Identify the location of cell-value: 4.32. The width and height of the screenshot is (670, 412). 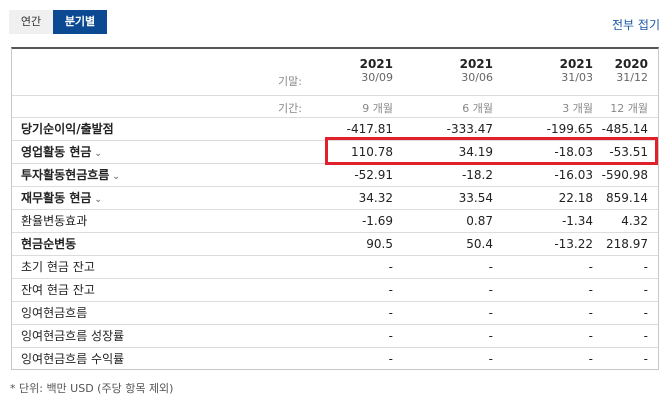
(634, 221).